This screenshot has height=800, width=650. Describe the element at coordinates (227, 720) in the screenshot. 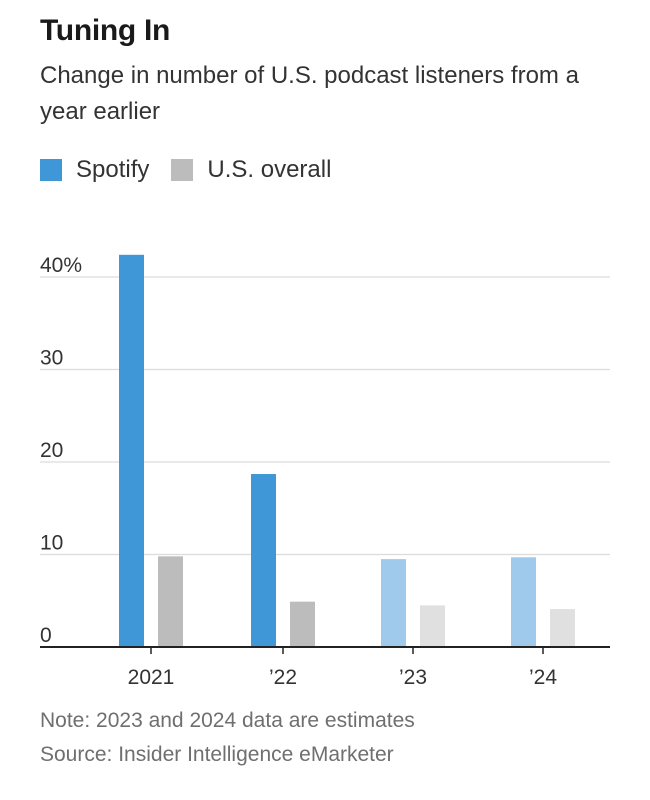

I see `chart-note: Note: 2023 and 2024 data are estimates` at that location.